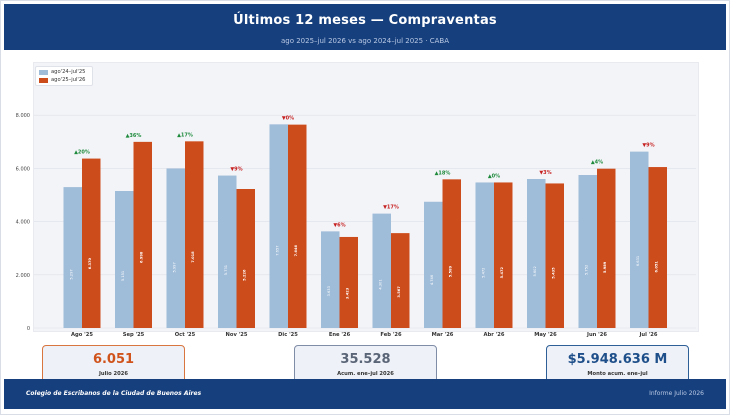 This screenshot has height=415, width=730. Describe the element at coordinates (348, 293) in the screenshot. I see `bar-value-label-current: 3.423` at that location.